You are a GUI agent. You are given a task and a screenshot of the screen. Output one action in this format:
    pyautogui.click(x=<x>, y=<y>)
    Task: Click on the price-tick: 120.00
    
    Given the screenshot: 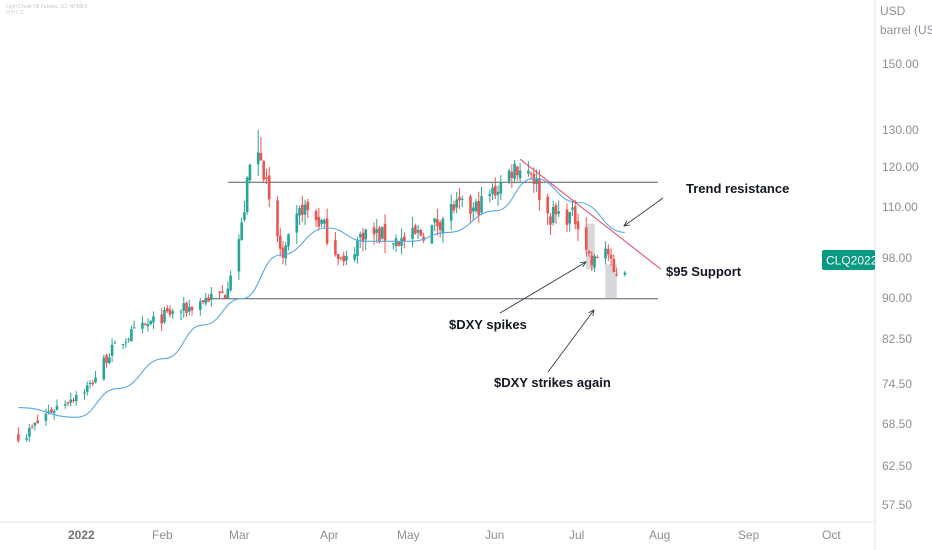 What is the action you would take?
    pyautogui.click(x=900, y=167)
    